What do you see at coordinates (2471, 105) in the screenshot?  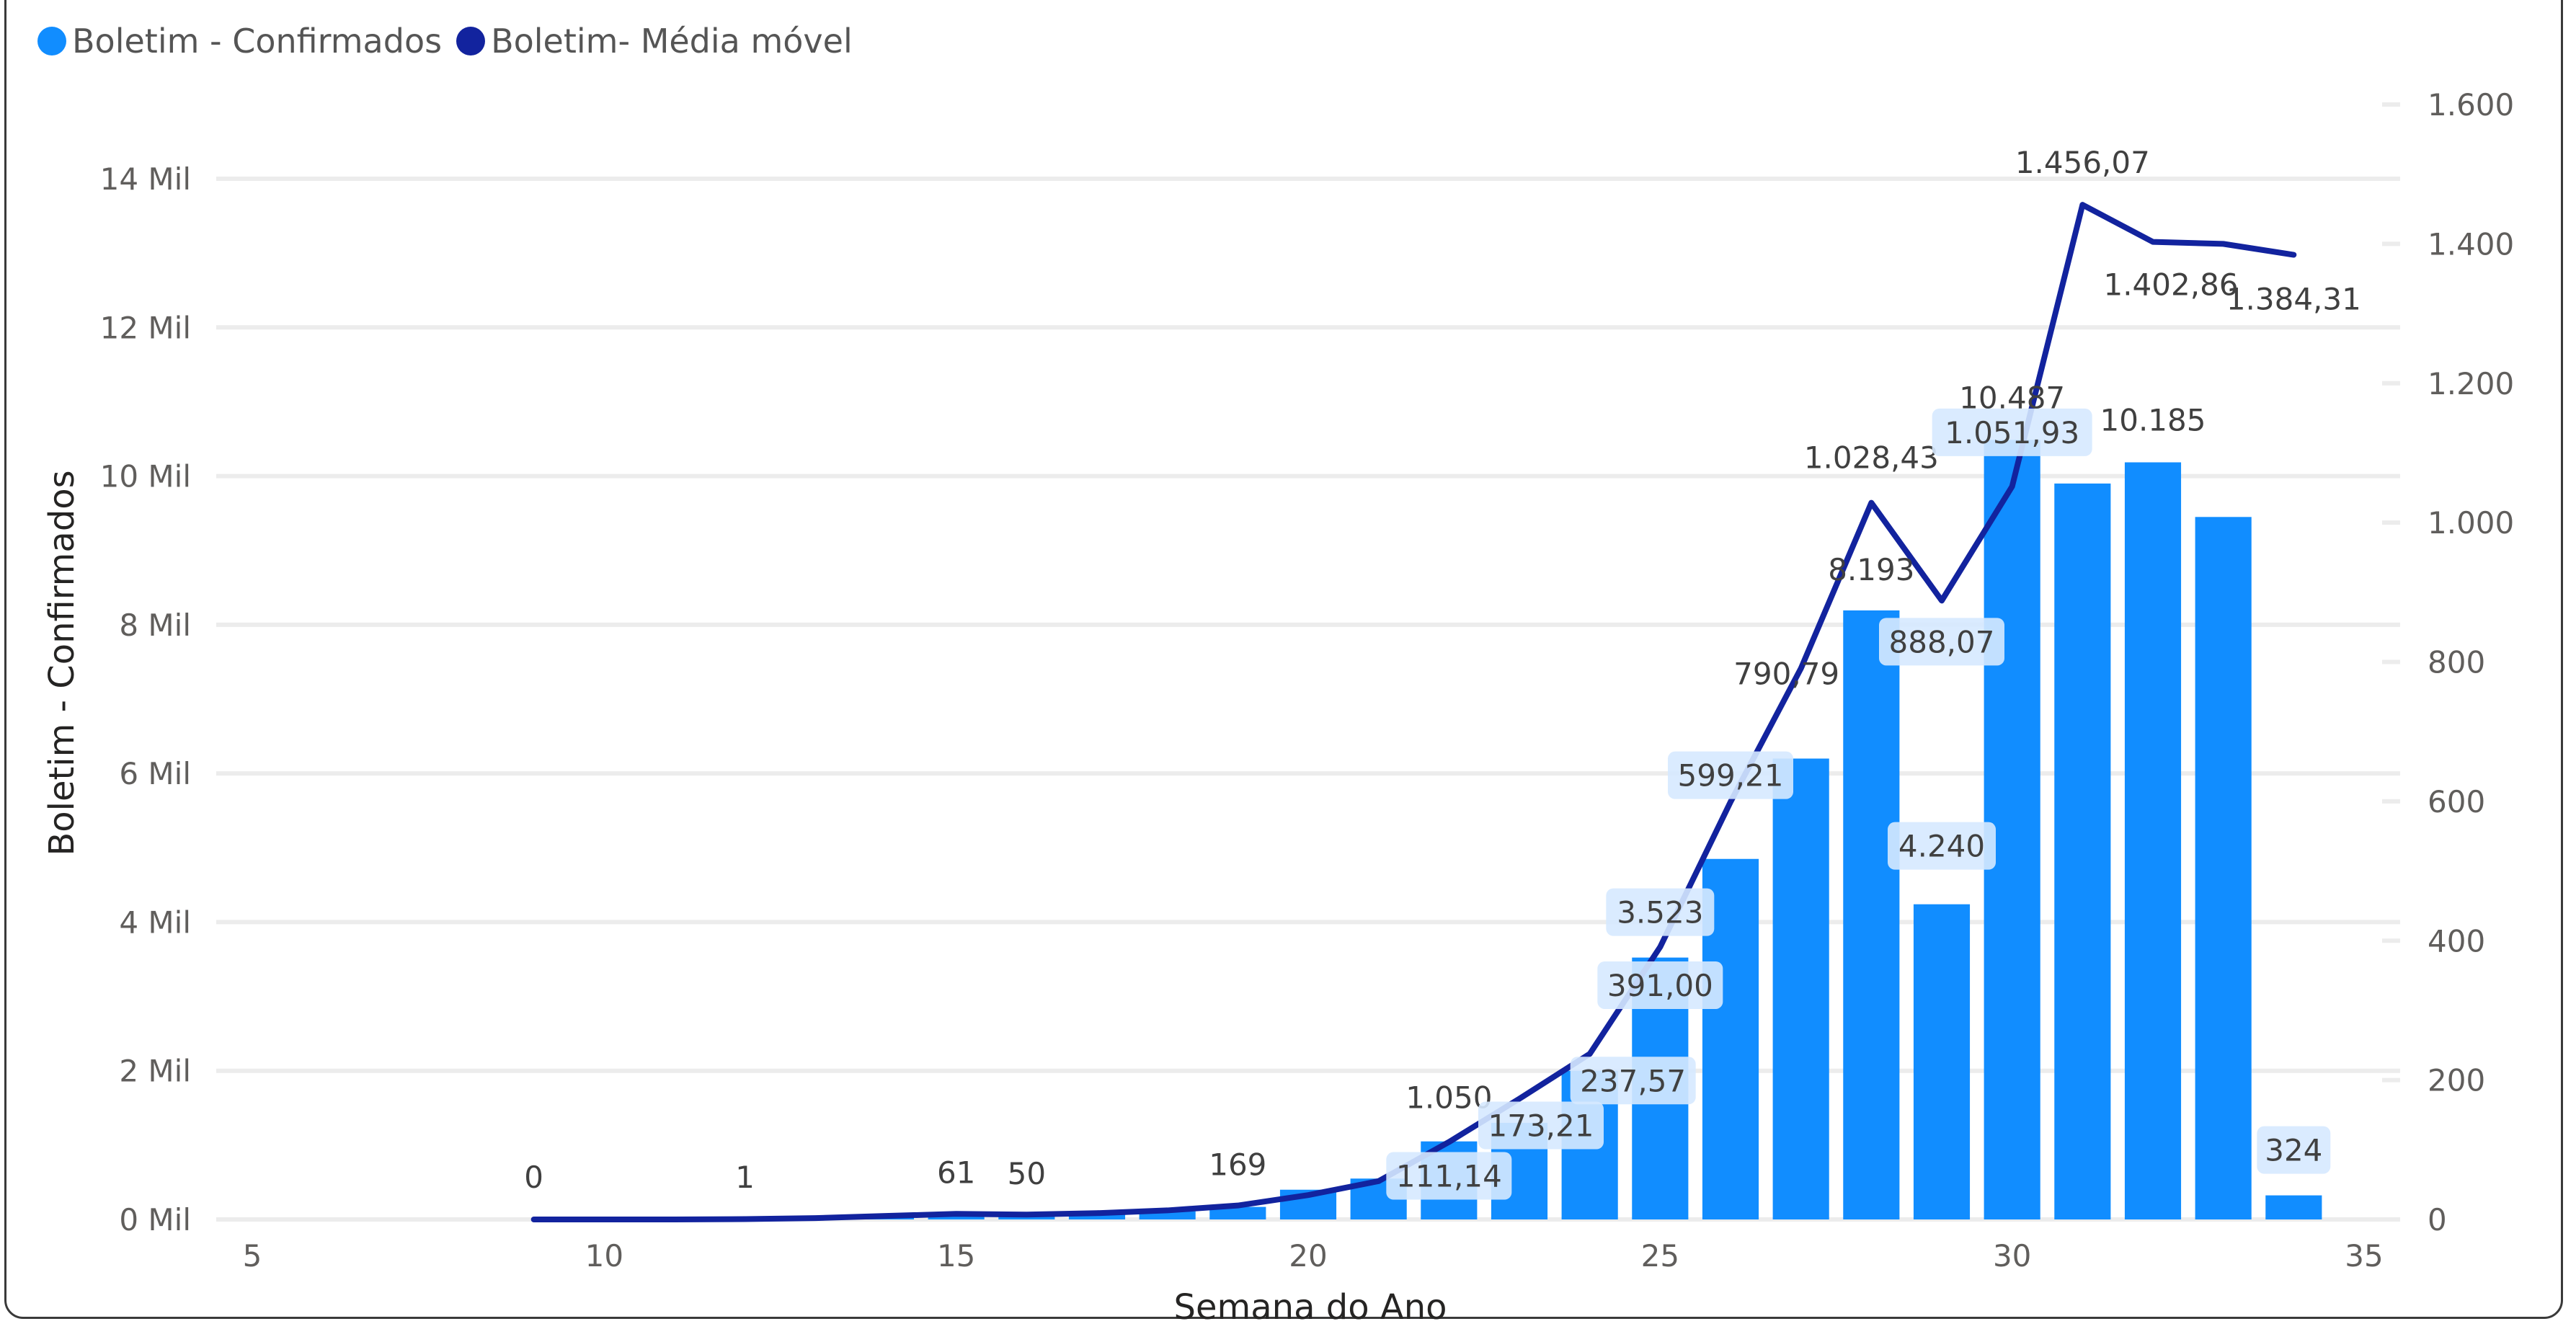 I see `y-right-tick-label: 1.600` at bounding box center [2471, 105].